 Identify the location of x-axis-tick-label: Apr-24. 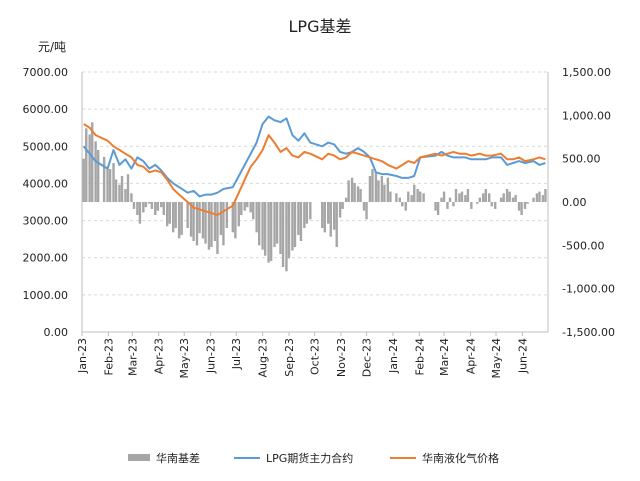
(470, 356).